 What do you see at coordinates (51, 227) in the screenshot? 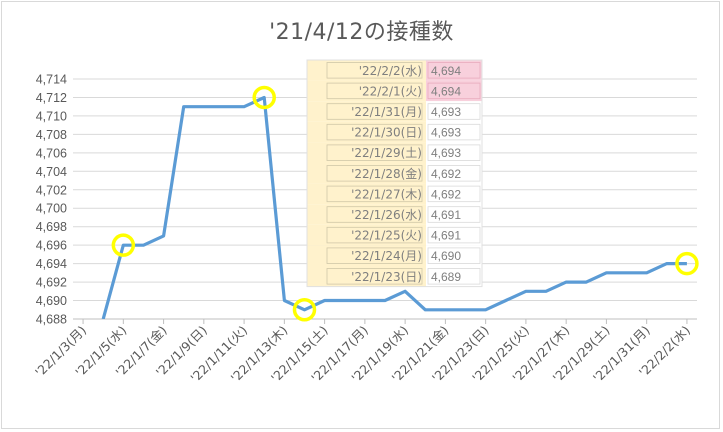
I see `y-tick-label: 4,698` at bounding box center [51, 227].